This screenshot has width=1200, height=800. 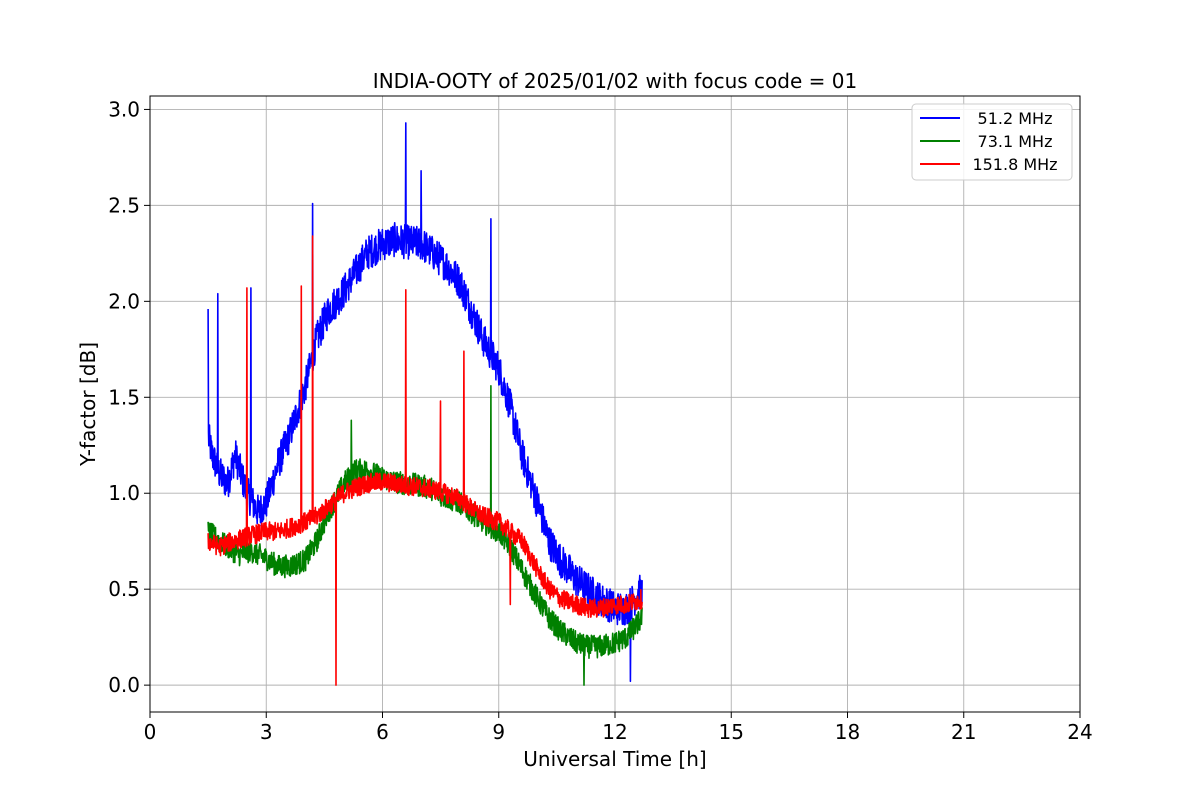 I want to click on legend: 51.2 MHz 73.1 MHz 151.8 MHz, so click(x=992, y=142).